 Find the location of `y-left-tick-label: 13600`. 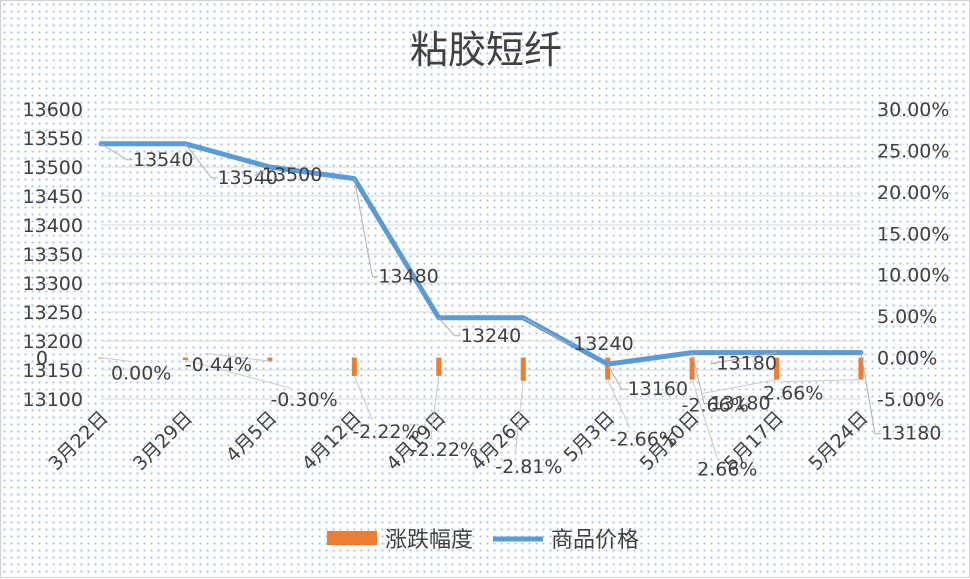

y-left-tick-label: 13600 is located at coordinates (53, 110).